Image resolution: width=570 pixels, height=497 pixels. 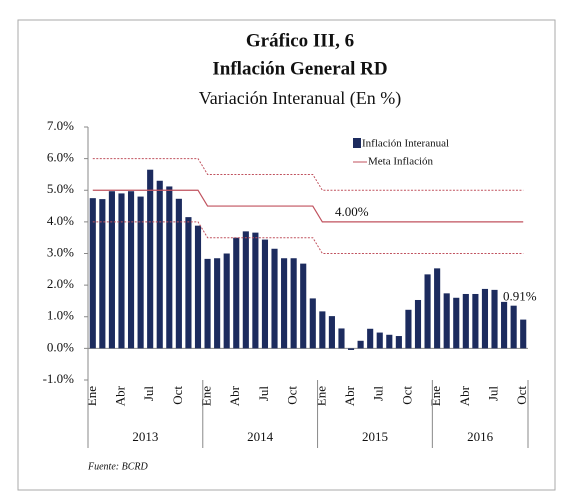 I want to click on y-tick-label: -1.0%, so click(x=59, y=378).